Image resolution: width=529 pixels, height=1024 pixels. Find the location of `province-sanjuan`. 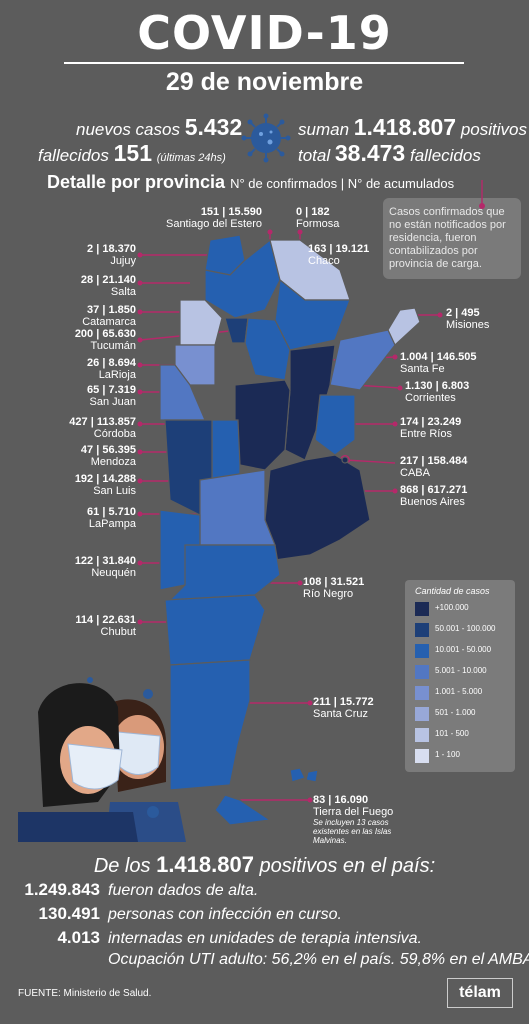

province-sanjuan is located at coordinates (182, 392).